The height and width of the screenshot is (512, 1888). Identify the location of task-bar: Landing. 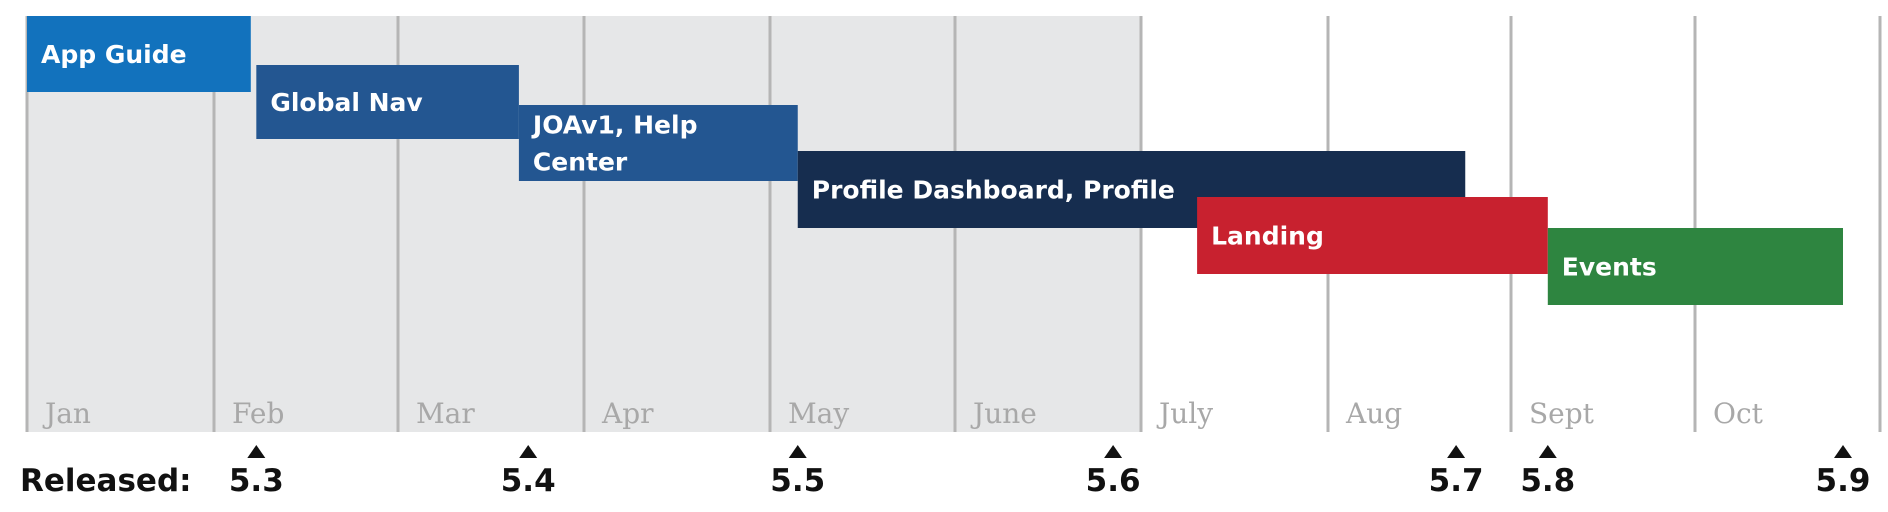
(1372, 235).